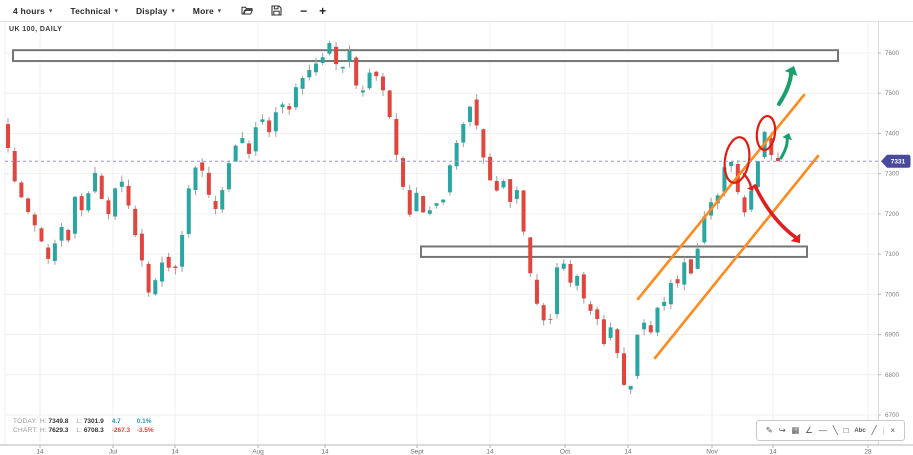  I want to click on display-menu-label: Display, so click(151, 10).